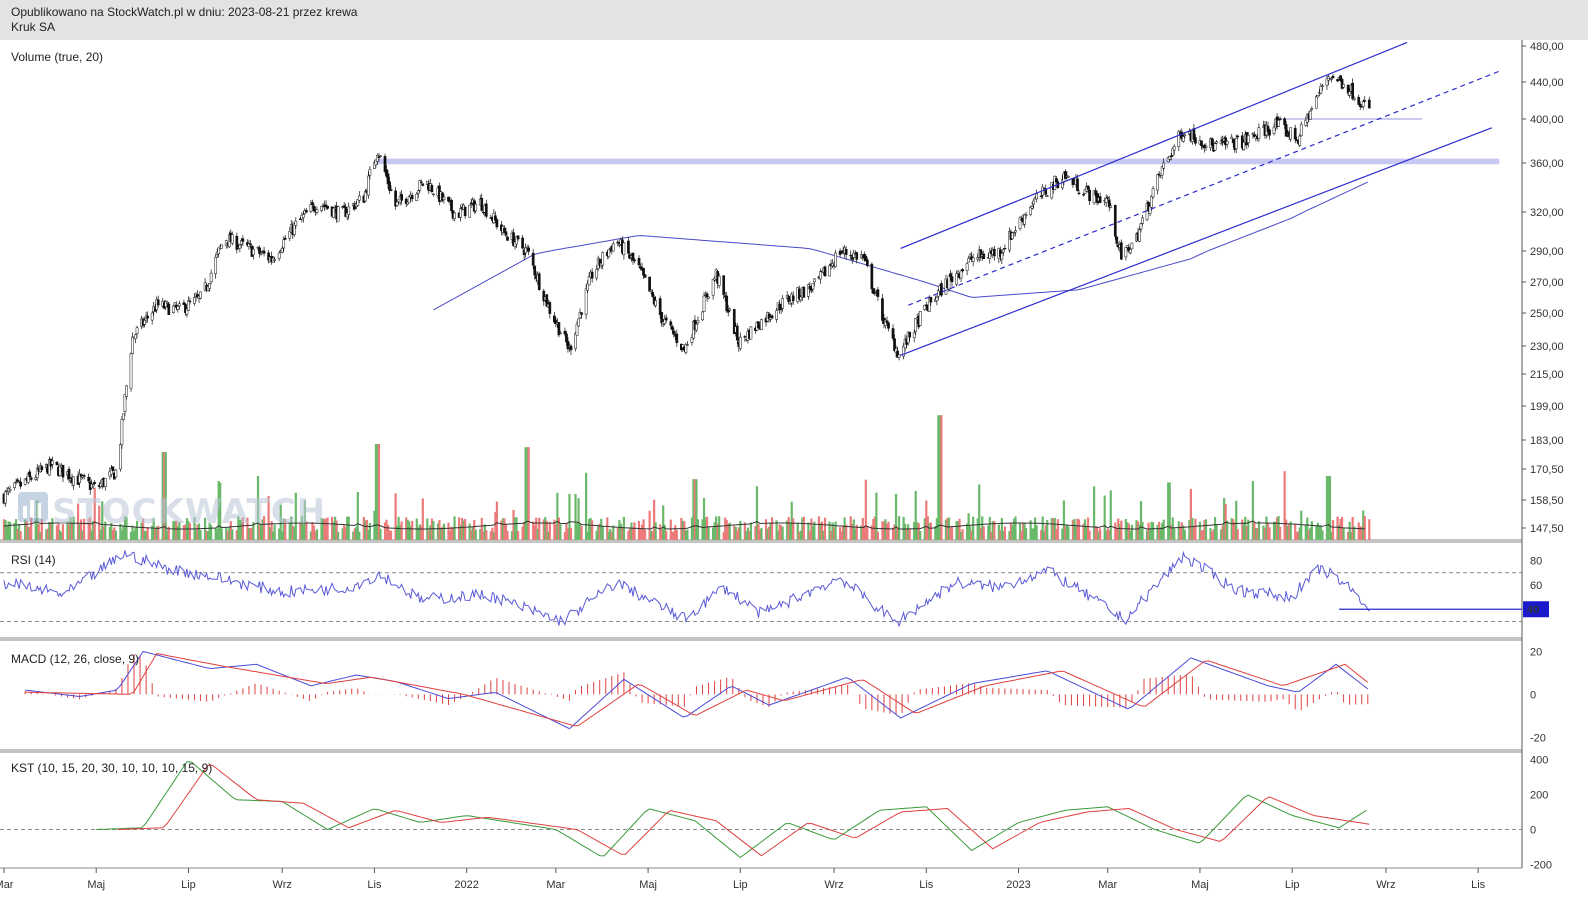  Describe the element at coordinates (926, 885) in the screenshot. I see `x-tick-label: Lis` at that location.